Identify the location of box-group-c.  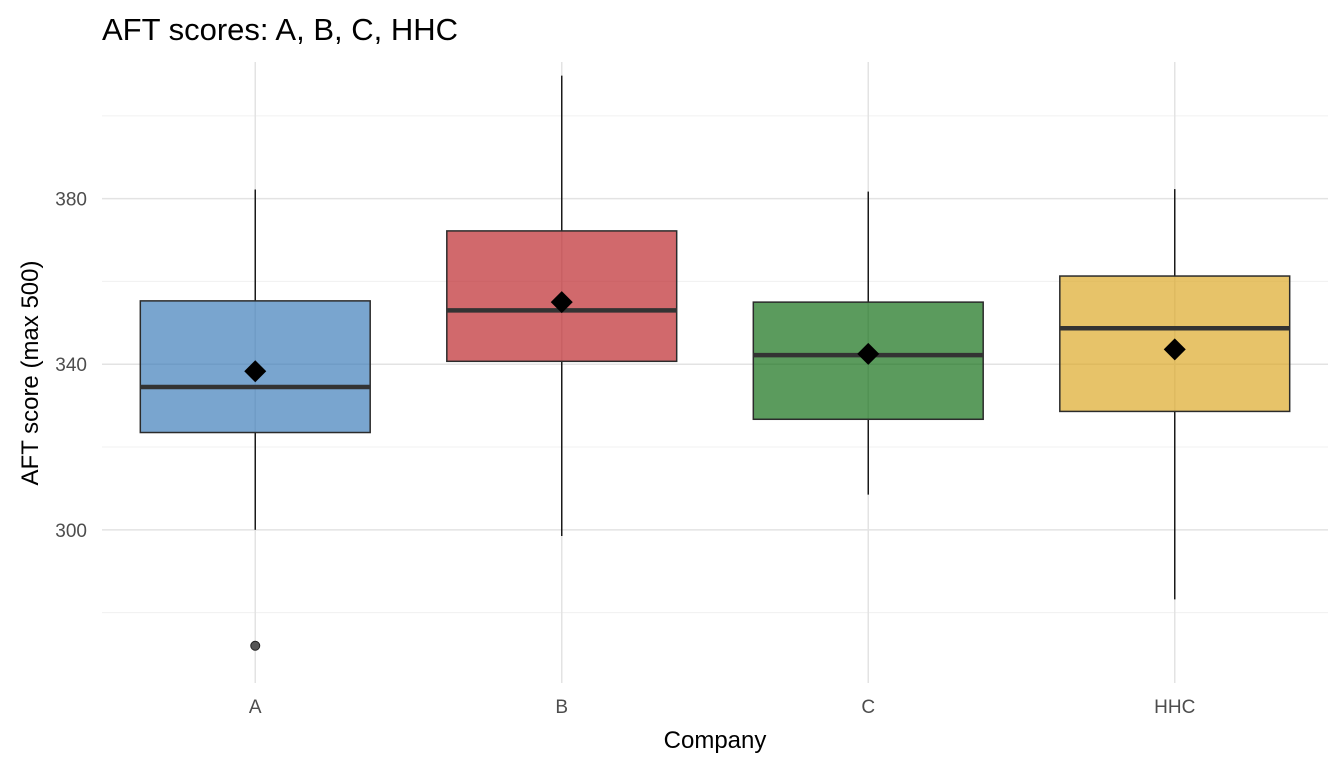
(868, 343).